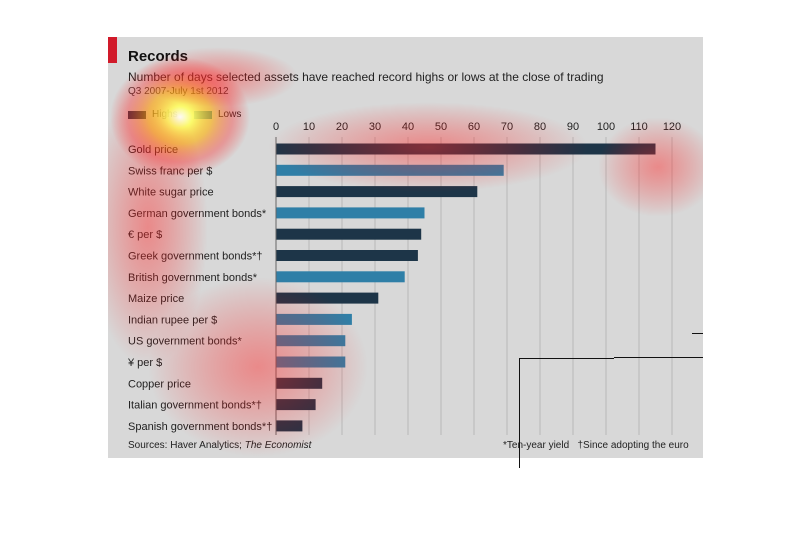 Image resolution: width=810 pixels, height=552 pixels. I want to click on source-prefix: Sources: Haver Analytics;, so click(186, 445).